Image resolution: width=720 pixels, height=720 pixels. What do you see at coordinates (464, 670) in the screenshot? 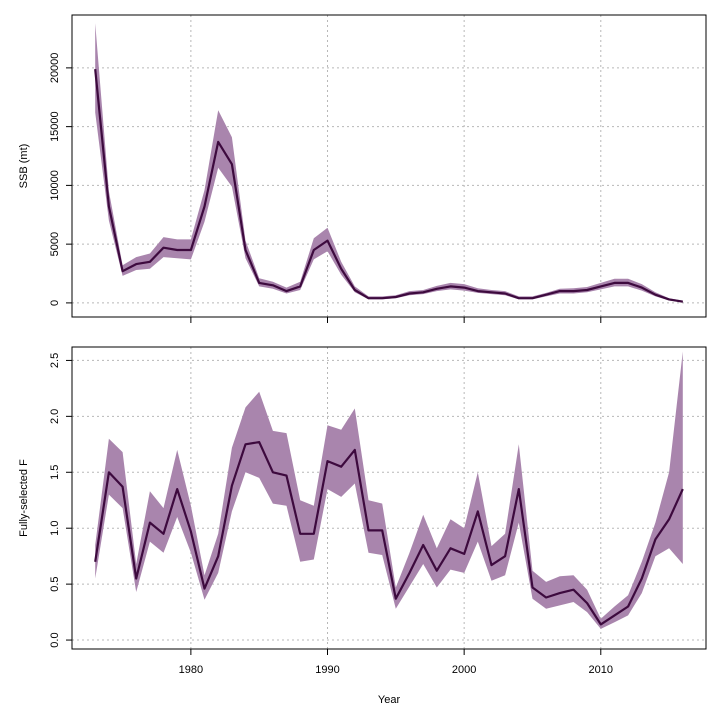
I see `xtick-label-2: 2000` at bounding box center [464, 670].